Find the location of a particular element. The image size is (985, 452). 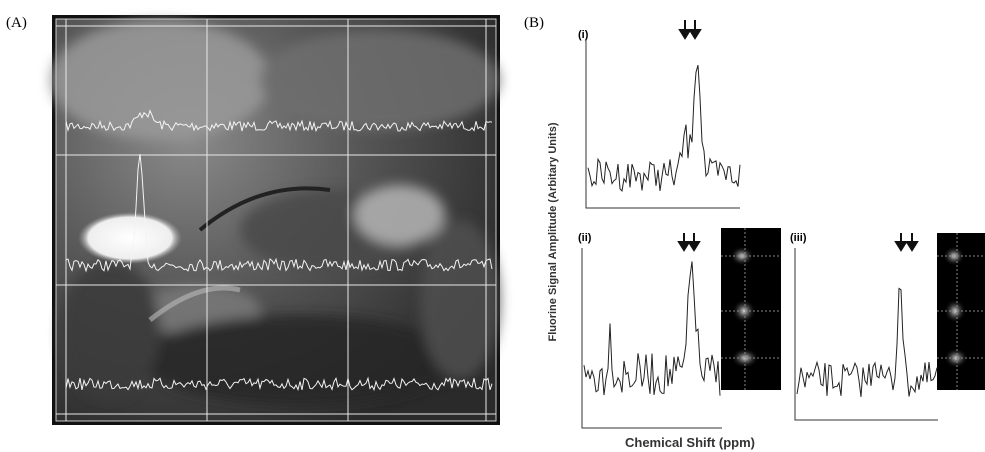

spectrum-label: (iii) is located at coordinates (798, 238).